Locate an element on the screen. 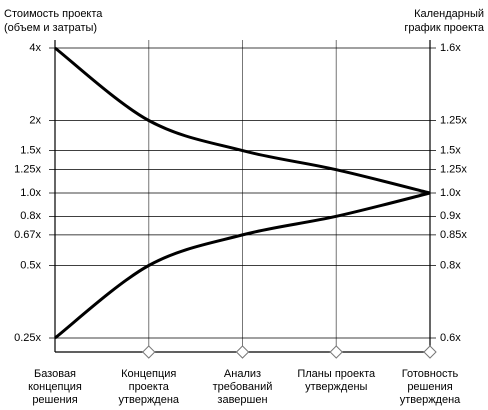 This screenshot has height=410, width=488. x-tick-label: Готовность is located at coordinates (430, 374).